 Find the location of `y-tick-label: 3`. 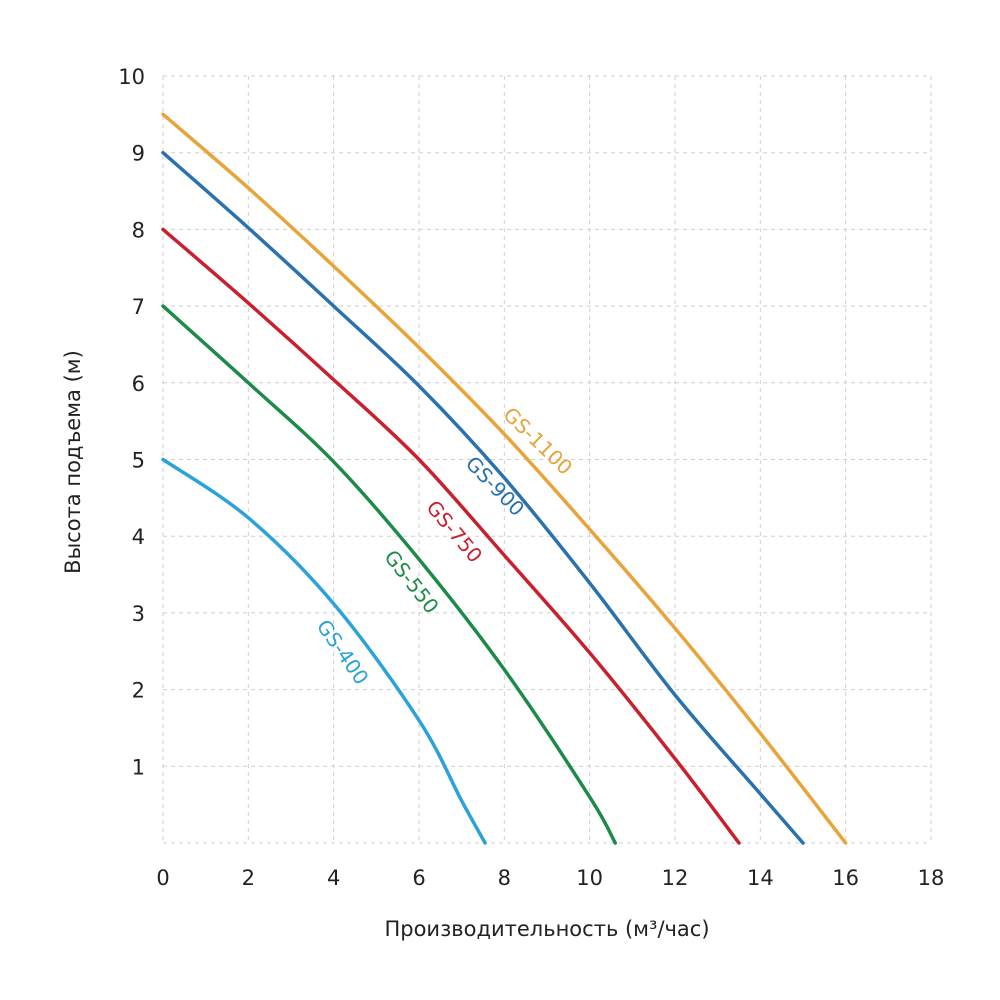

y-tick-label: 3 is located at coordinates (138, 614).